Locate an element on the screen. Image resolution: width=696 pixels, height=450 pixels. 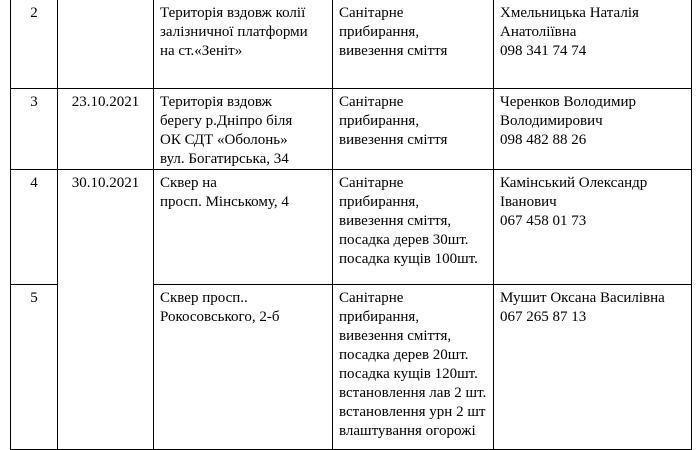
row-date is located at coordinates (105, 44).